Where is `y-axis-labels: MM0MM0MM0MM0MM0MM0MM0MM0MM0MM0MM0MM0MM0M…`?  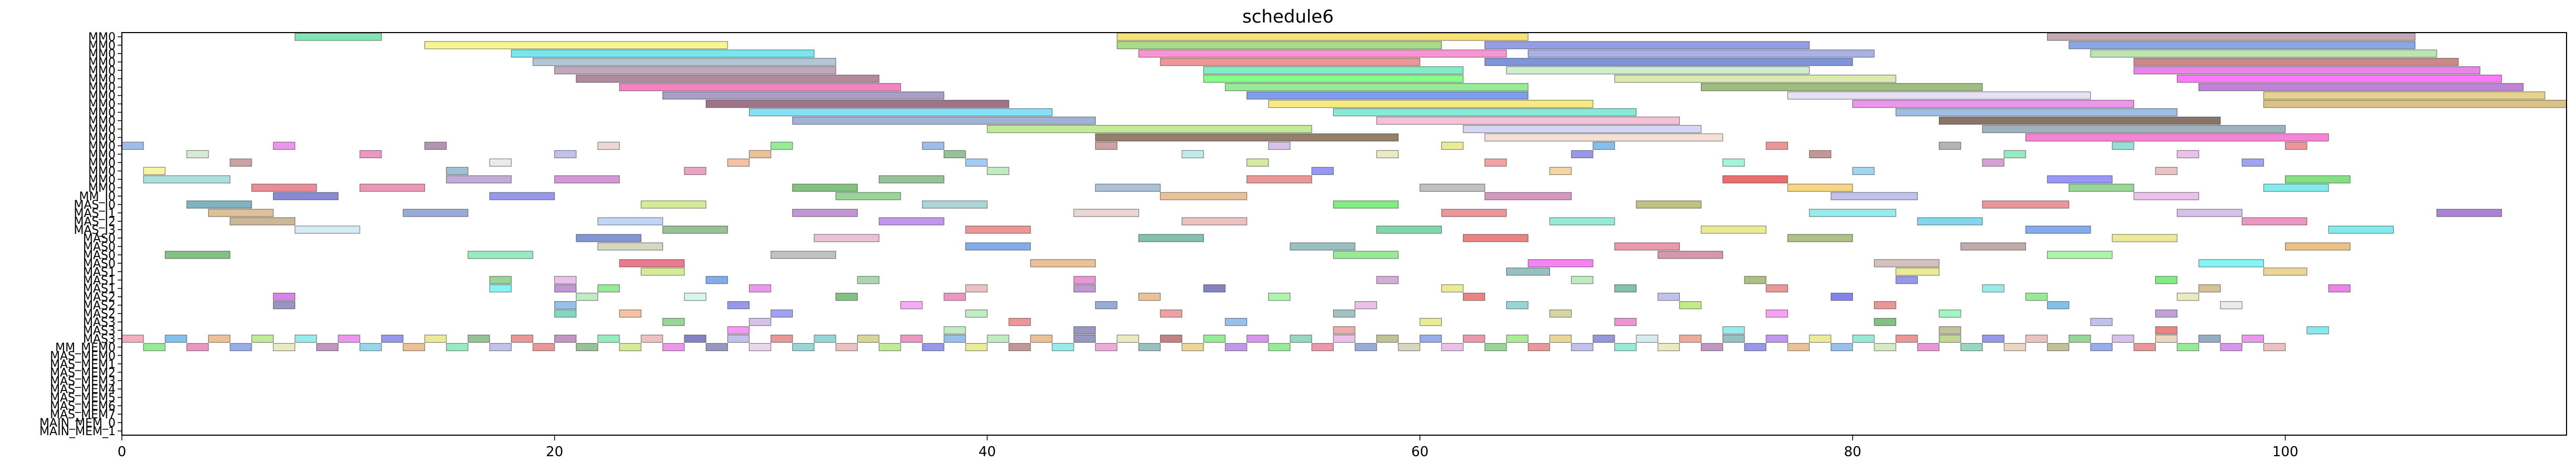 y-axis-labels: MM0MM0MM0MM0MM0MM0MM0MM0MM0MM0MM0MM0MM0M… is located at coordinates (80, 234).